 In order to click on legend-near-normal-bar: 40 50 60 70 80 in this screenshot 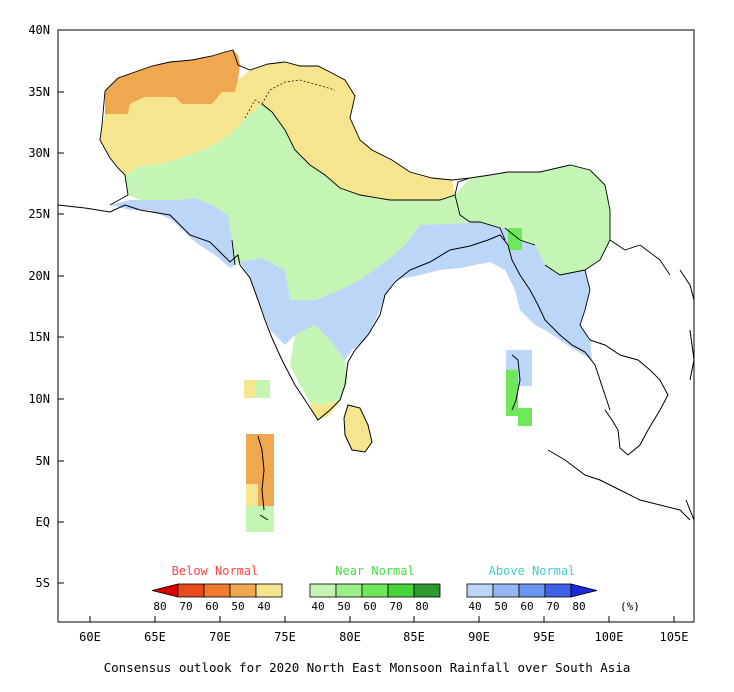, I will do `click(375, 598)`.